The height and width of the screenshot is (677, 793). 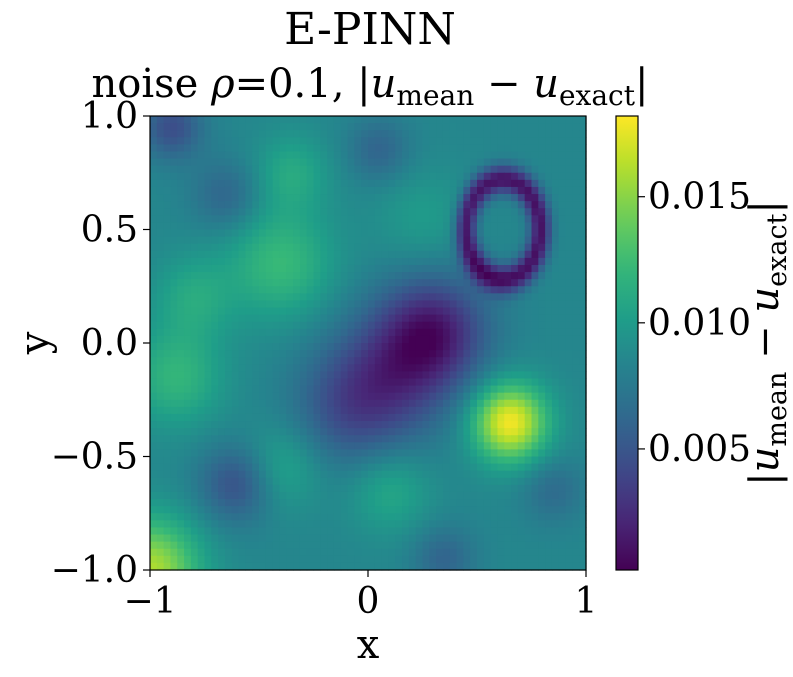 I want to click on subtitle-bar: |, so click(x=641, y=84).